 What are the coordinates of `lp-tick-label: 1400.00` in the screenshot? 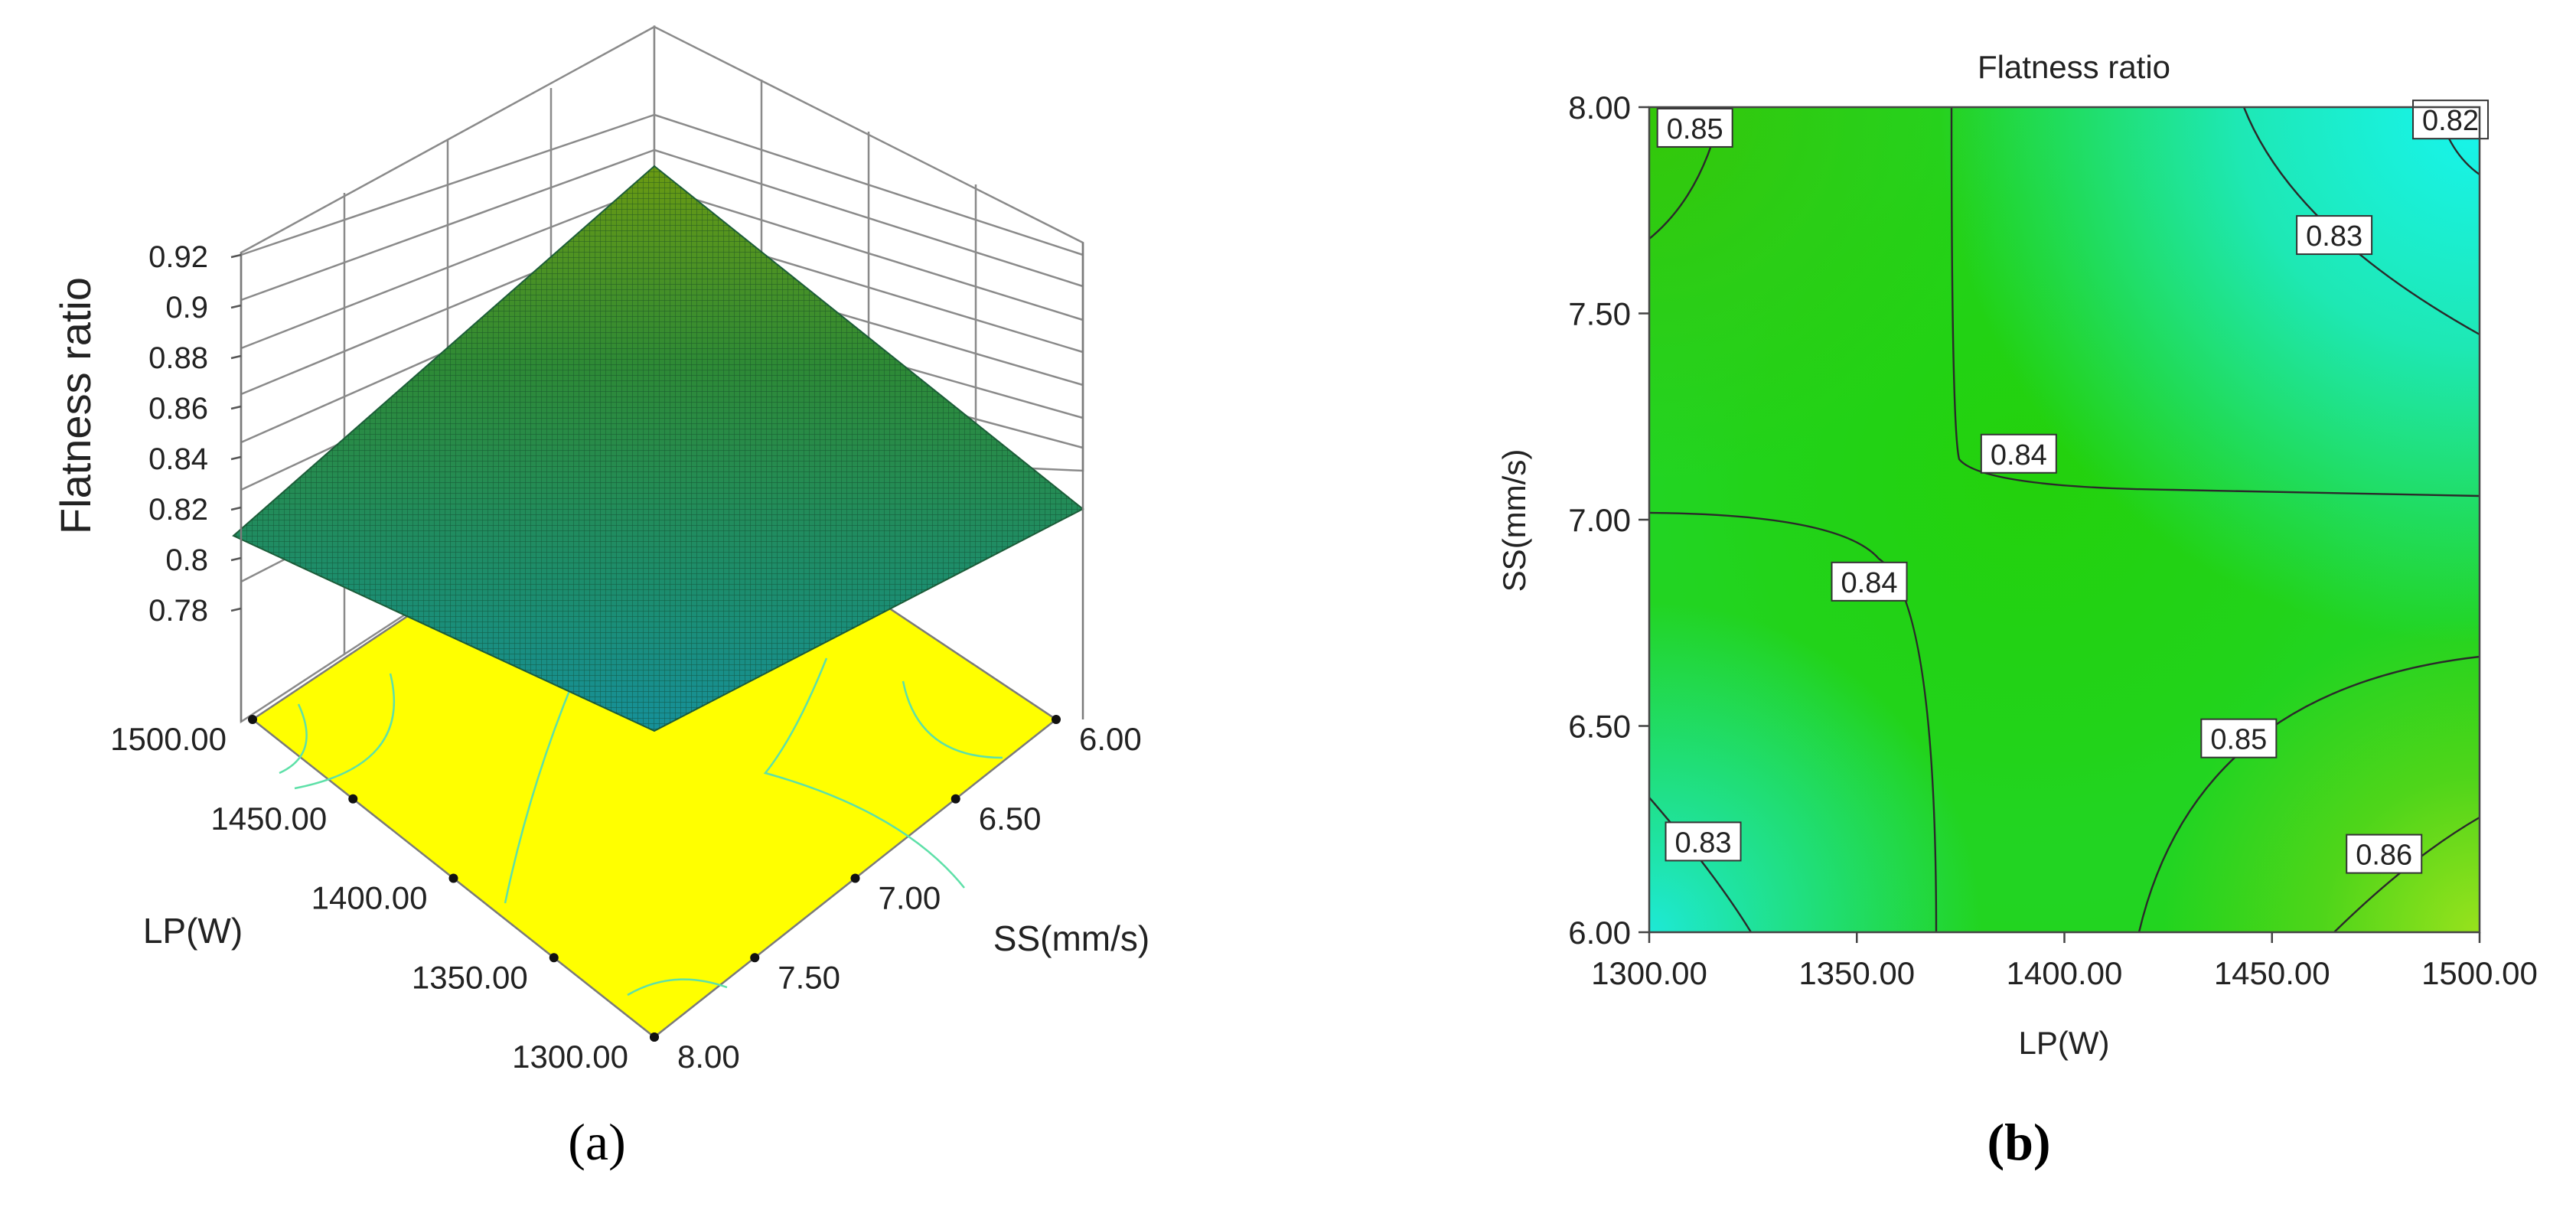 It's located at (369, 898).